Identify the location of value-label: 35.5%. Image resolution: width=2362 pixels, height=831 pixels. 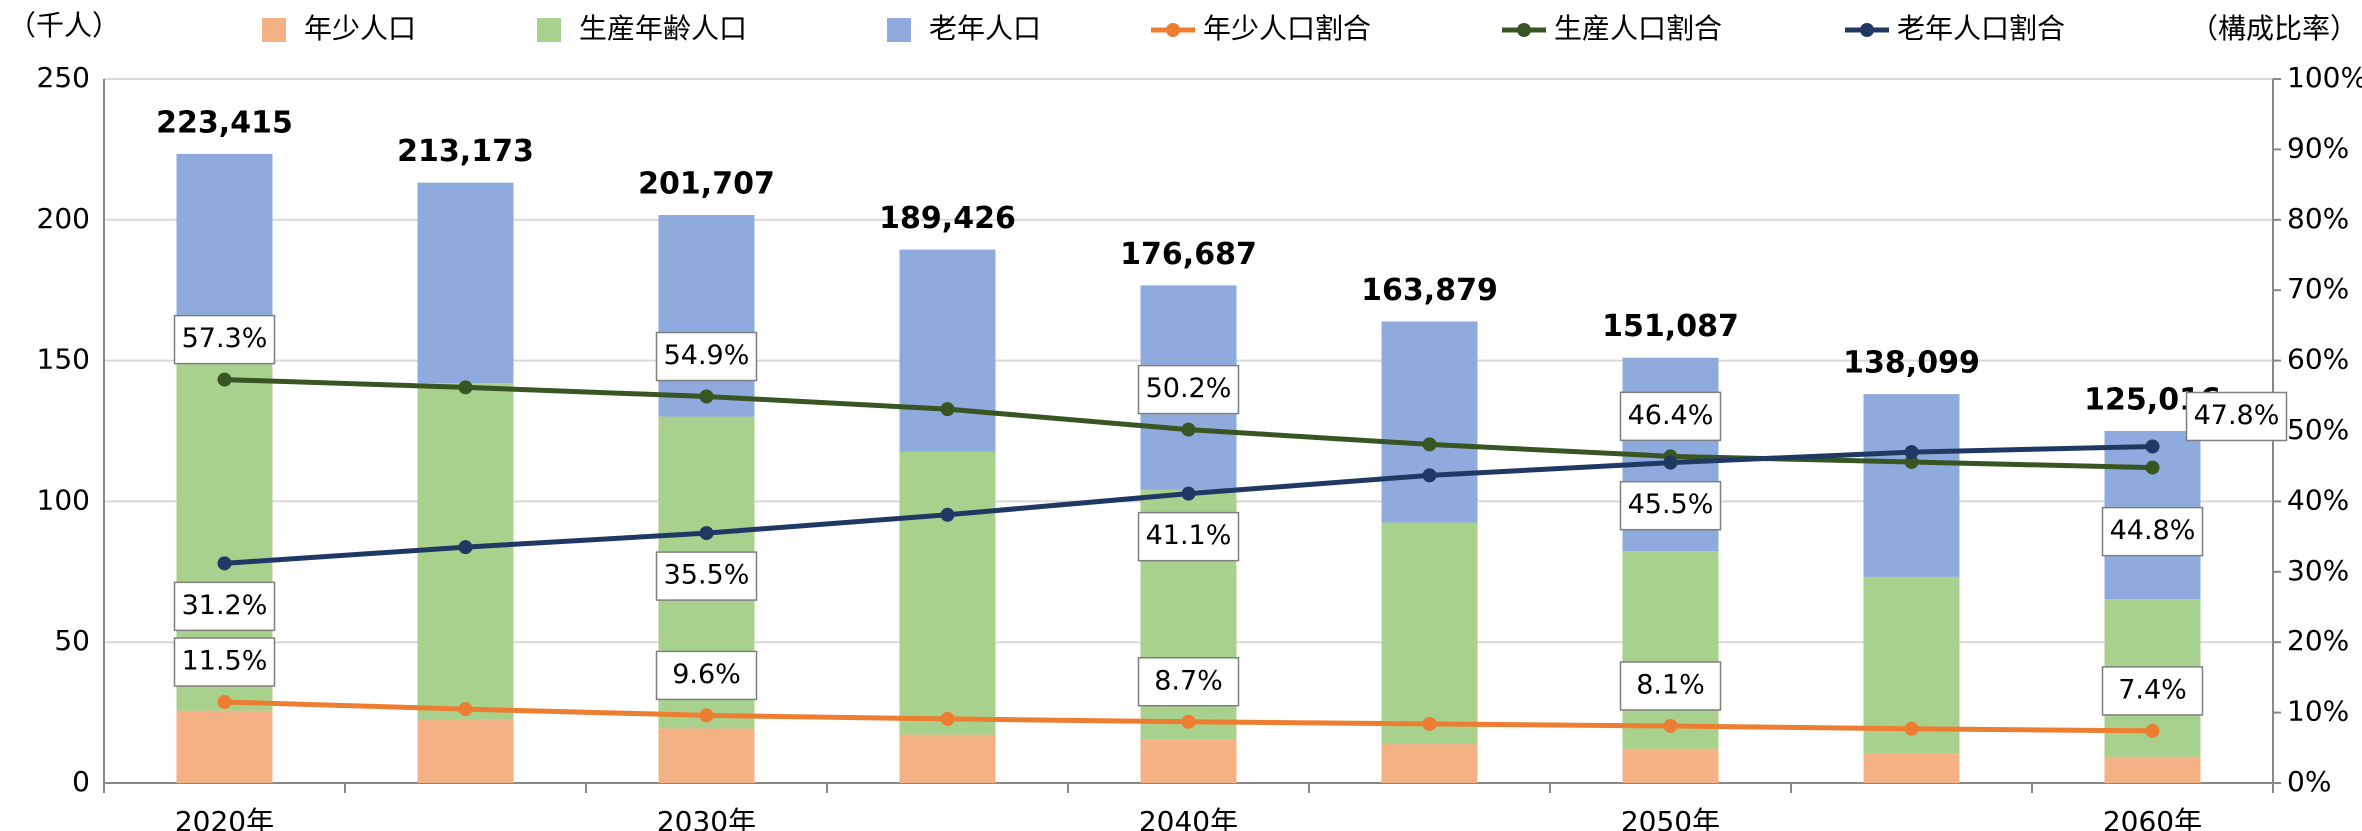
(707, 575).